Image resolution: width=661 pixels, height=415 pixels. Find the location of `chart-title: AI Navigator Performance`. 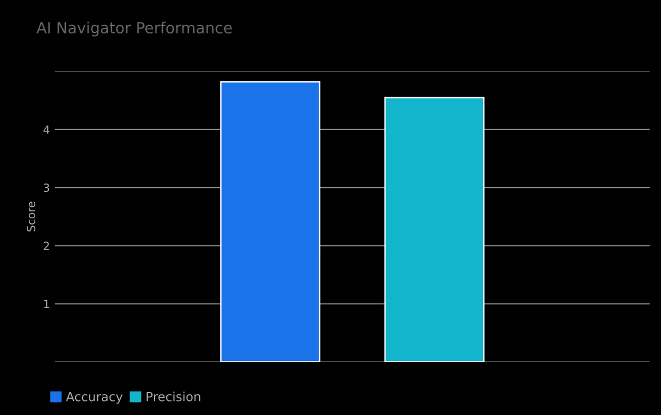

chart-title: AI Navigator Performance is located at coordinates (134, 29).